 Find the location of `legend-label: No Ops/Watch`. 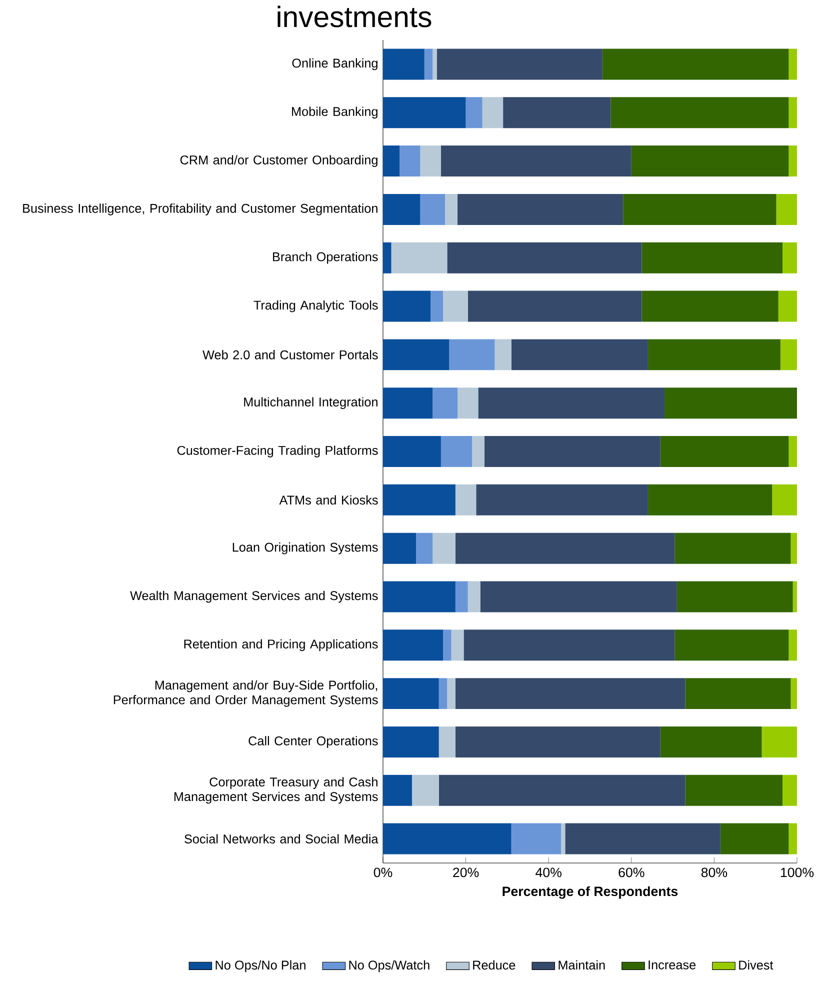

legend-label: No Ops/Watch is located at coordinates (389, 966).